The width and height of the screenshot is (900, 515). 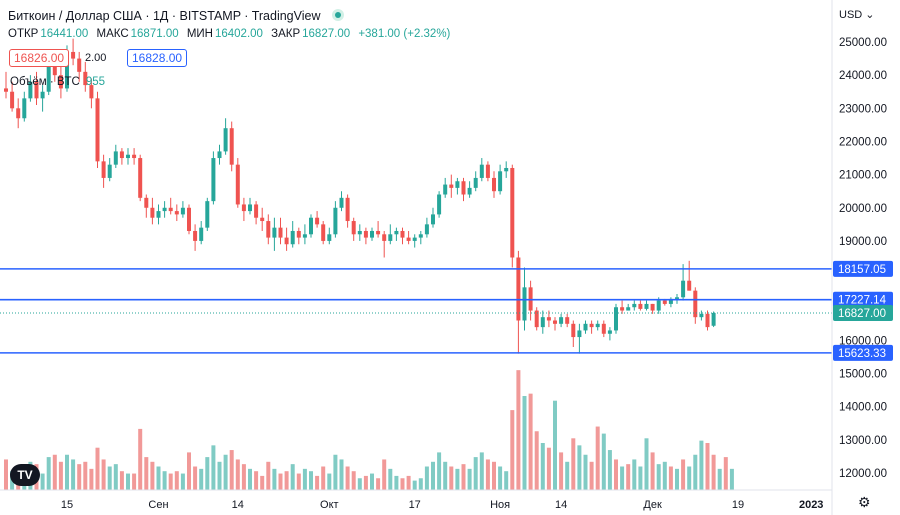 I want to click on volume-value: 955, so click(x=95, y=82).